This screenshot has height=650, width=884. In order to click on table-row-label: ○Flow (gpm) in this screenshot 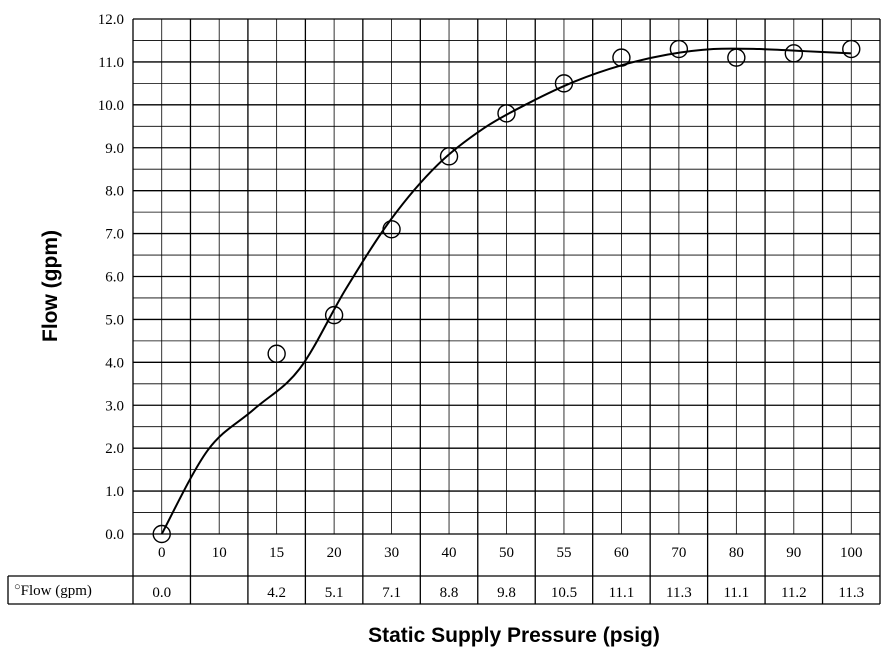, I will do `click(53, 590)`.